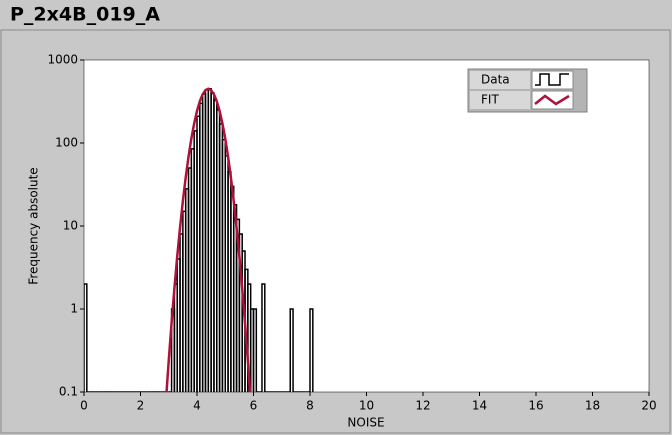 Image resolution: width=672 pixels, height=435 pixels. What do you see at coordinates (197, 406) in the screenshot?
I see `x-tick-label: 4` at bounding box center [197, 406].